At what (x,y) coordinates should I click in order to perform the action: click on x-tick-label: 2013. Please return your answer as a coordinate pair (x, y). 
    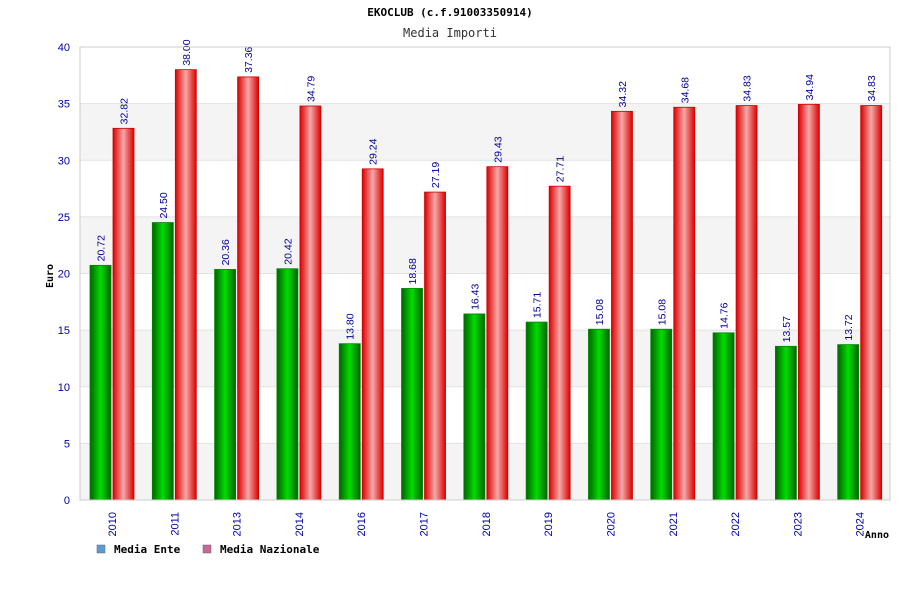
    Looking at the image, I should click on (238, 524).